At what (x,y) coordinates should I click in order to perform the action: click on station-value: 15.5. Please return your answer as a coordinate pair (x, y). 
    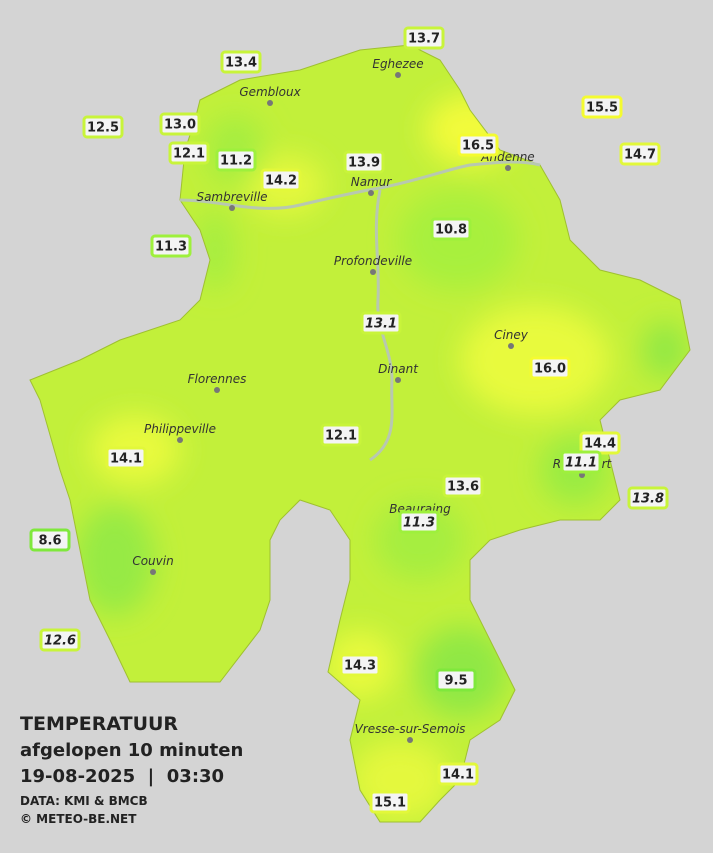
    Looking at the image, I should click on (602, 108).